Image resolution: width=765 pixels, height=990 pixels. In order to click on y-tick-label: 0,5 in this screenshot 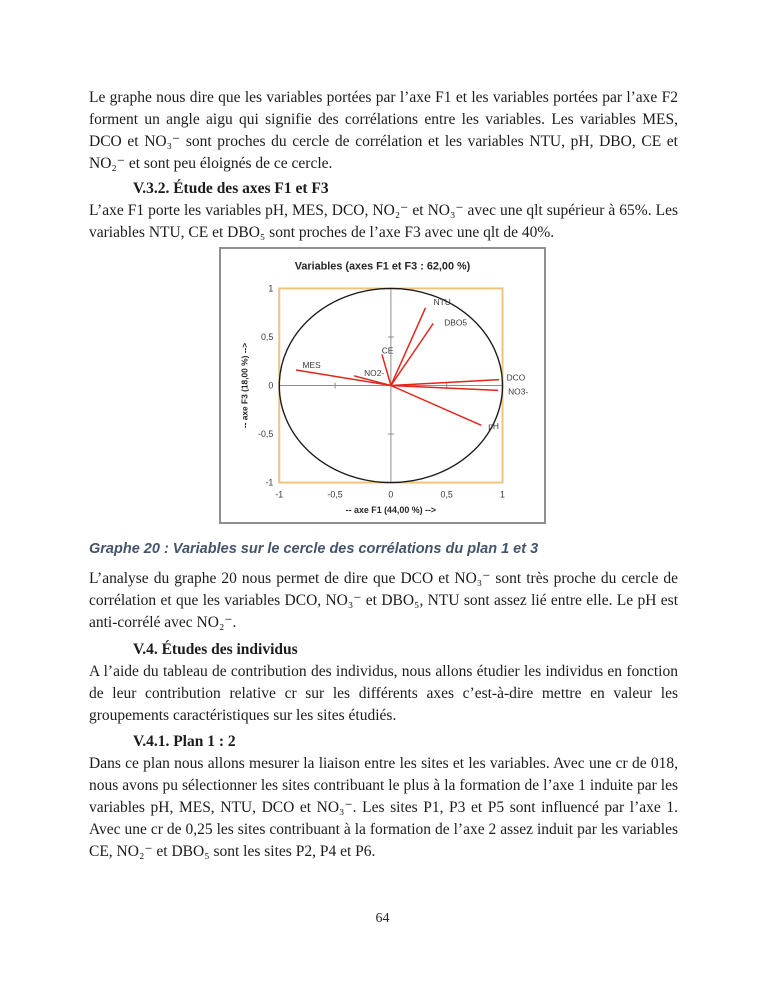, I will do `click(267, 337)`.